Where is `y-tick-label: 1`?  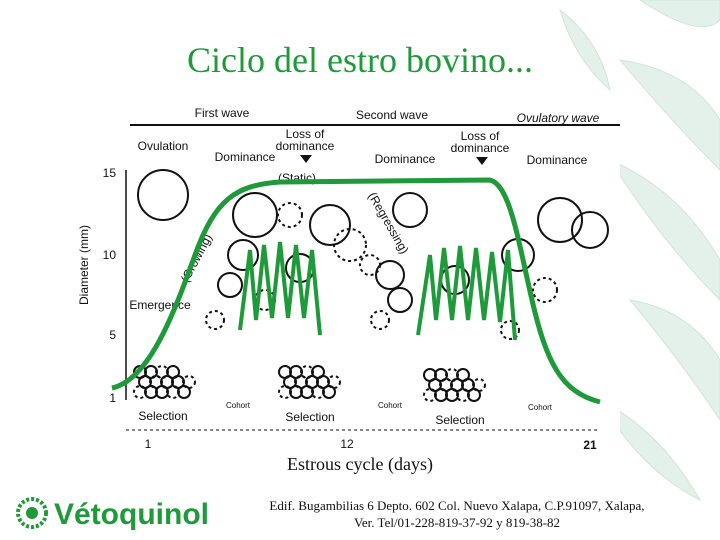
y-tick-label: 1 is located at coordinates (112, 398).